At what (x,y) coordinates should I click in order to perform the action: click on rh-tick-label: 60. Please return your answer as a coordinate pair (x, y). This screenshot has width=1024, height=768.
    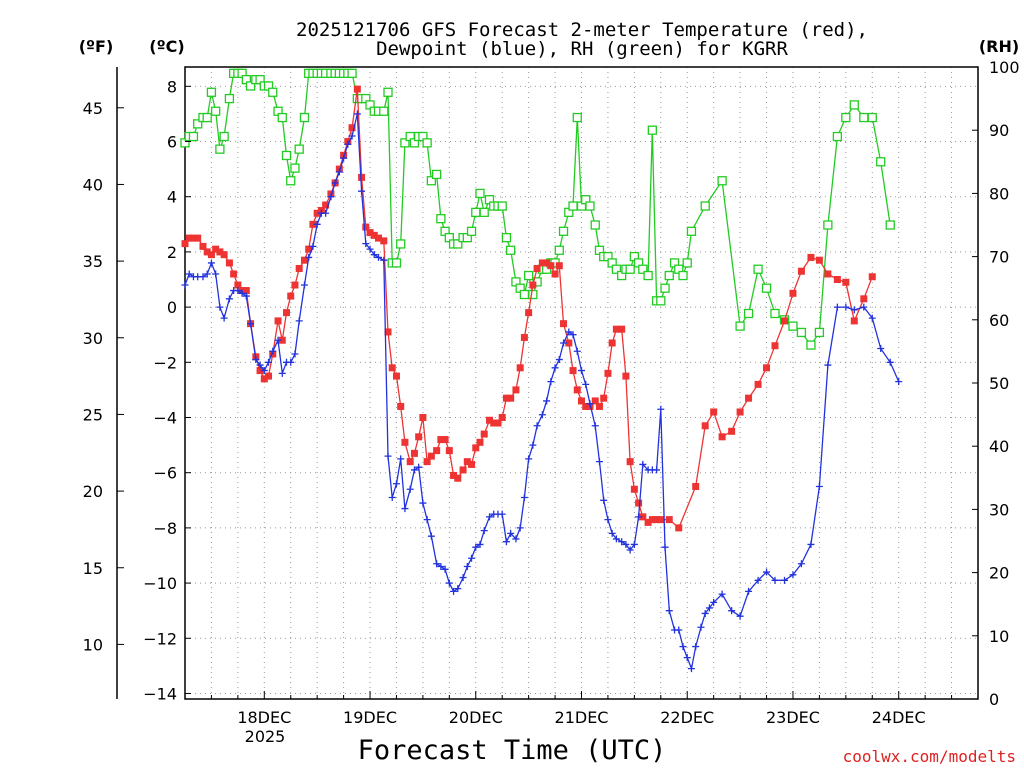
    Looking at the image, I should click on (999, 320).